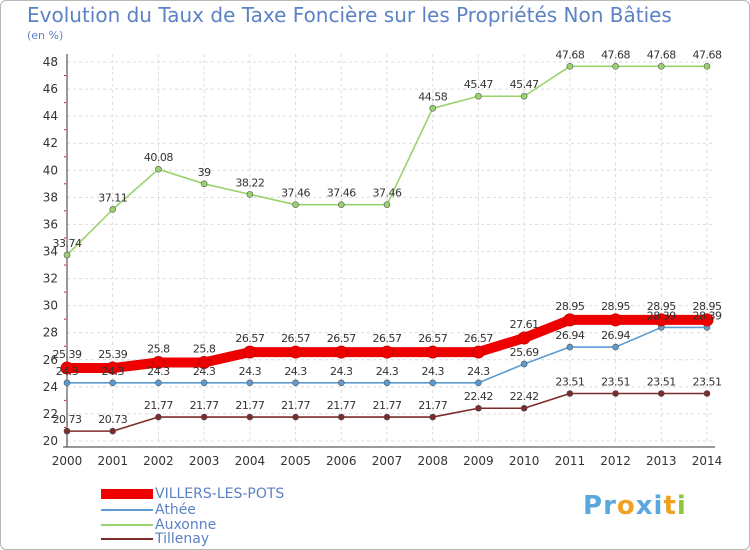 This screenshot has height=550, width=750. Describe the element at coordinates (250, 461) in the screenshot. I see `x-tick-label: 2004` at that location.